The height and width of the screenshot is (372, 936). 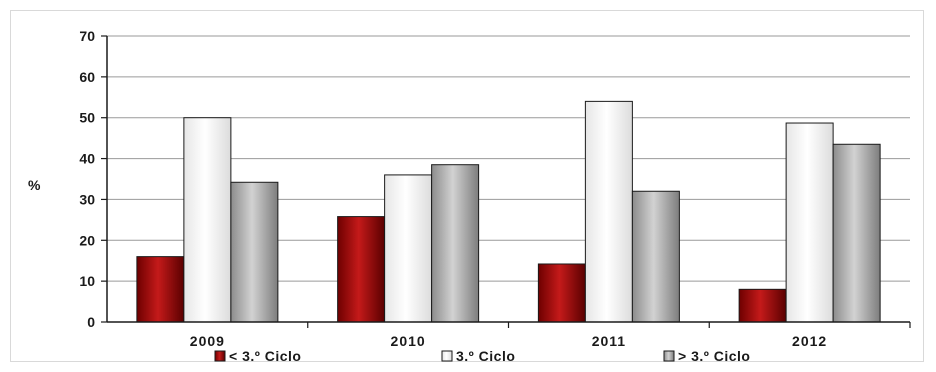 What do you see at coordinates (87, 240) in the screenshot?
I see `y-tick-label: 20` at bounding box center [87, 240].